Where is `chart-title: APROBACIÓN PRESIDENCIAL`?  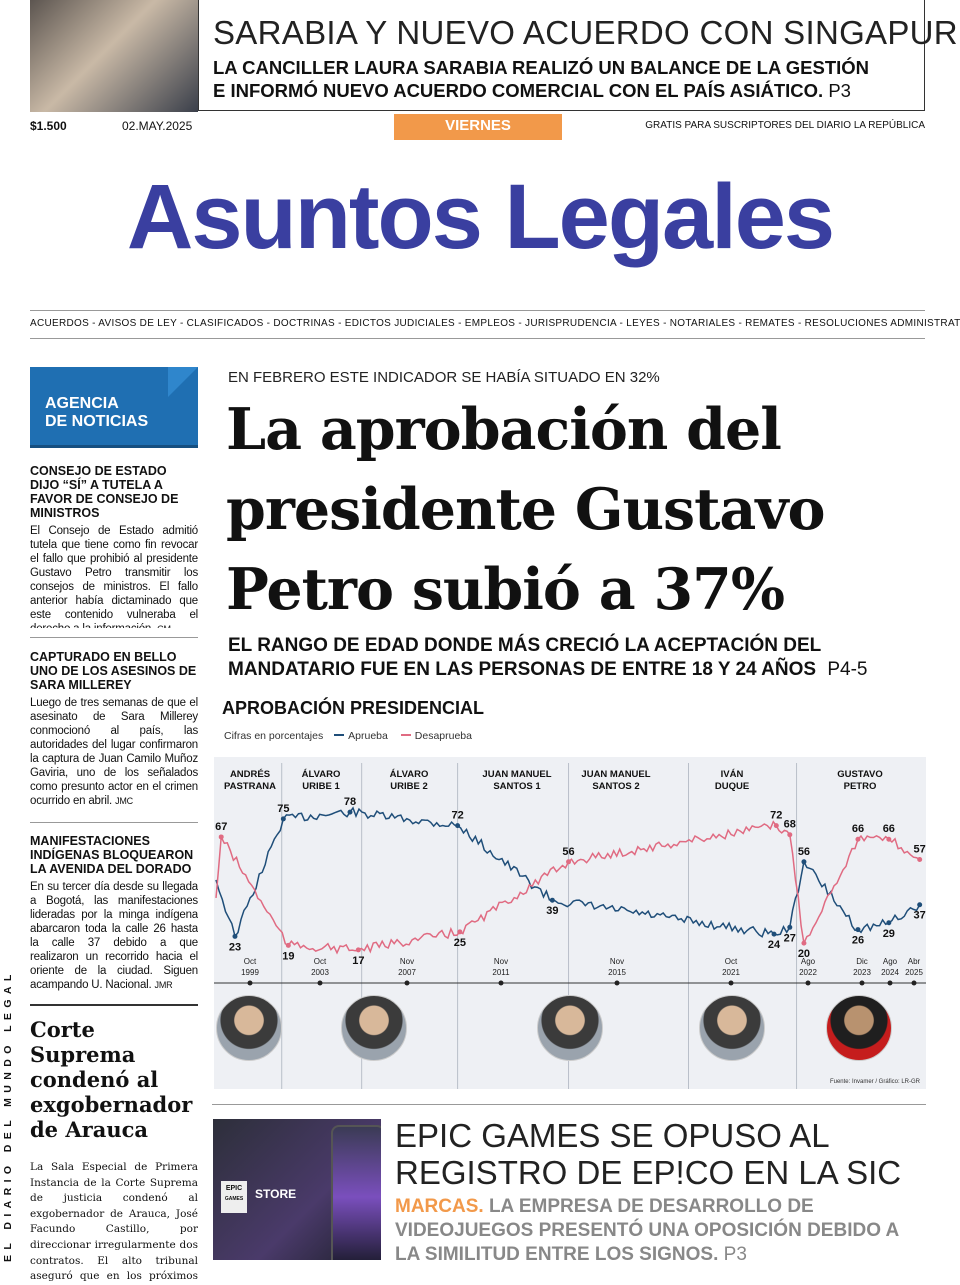 chart-title: APROBACIÓN PRESIDENCIAL is located at coordinates (353, 708).